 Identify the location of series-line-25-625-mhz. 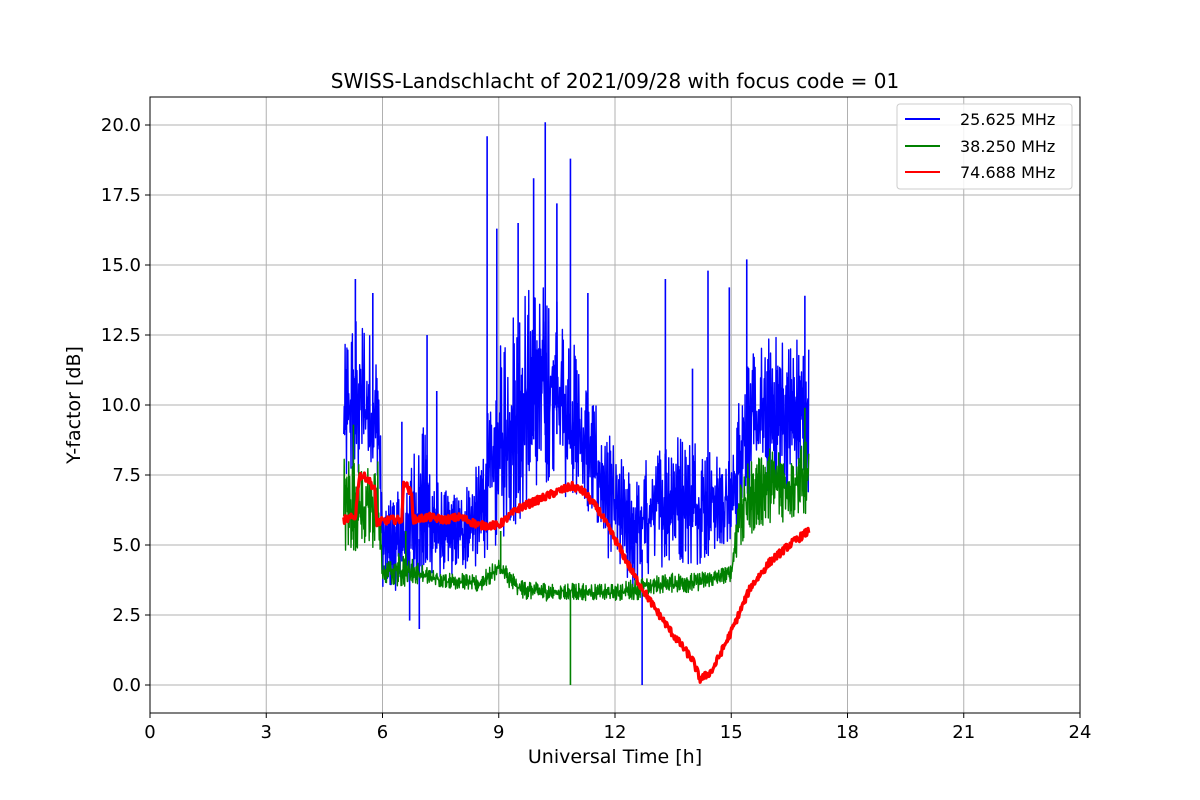
(576, 439).